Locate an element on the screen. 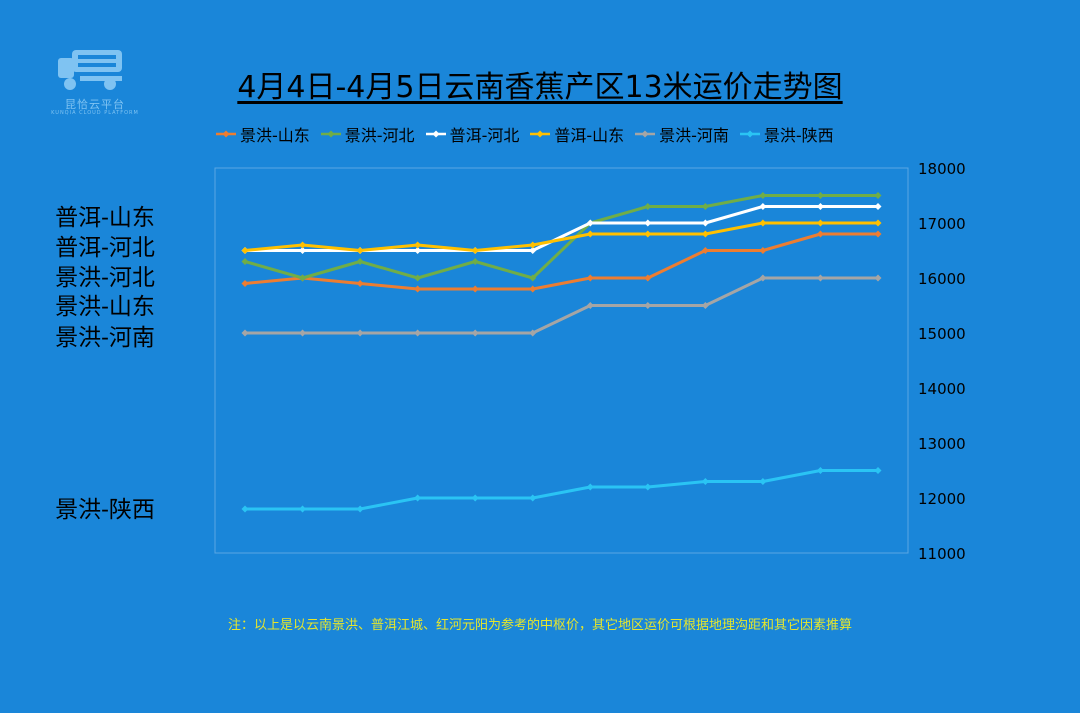 This screenshot has height=713, width=1080. y-tick-label: 18000 is located at coordinates (942, 169).